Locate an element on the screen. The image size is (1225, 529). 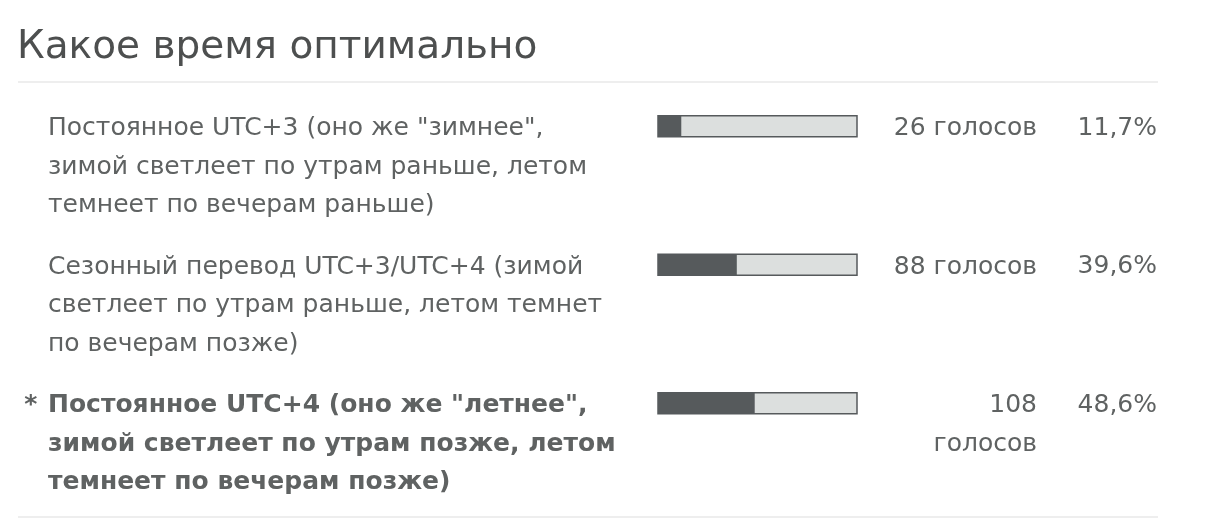
y-tick-label: * Постоянное UTC+4 (оно же "летнее", зимой светлеет по утрам позже, летом темнеет по вечерам позже) is located at coordinates (320, 441).